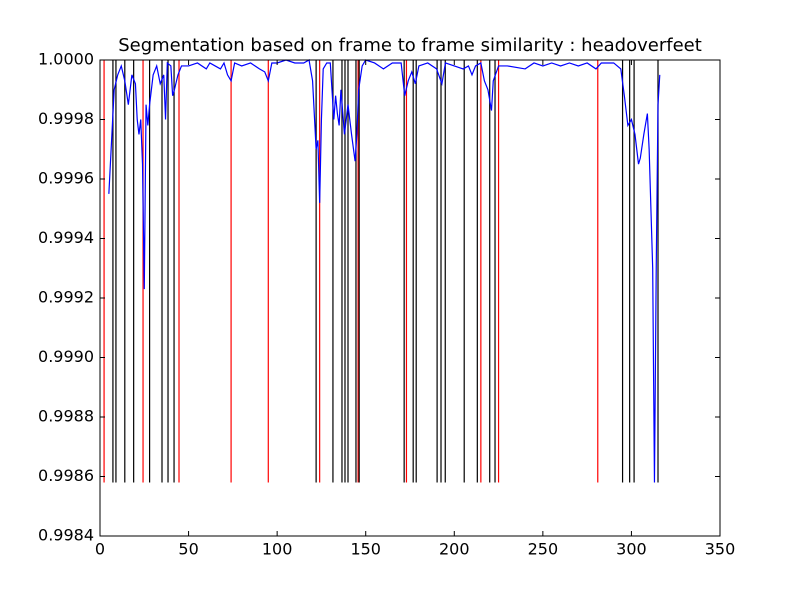 The width and height of the screenshot is (800, 595). I want to click on y-tick-label: 0.9994, so click(66, 237).